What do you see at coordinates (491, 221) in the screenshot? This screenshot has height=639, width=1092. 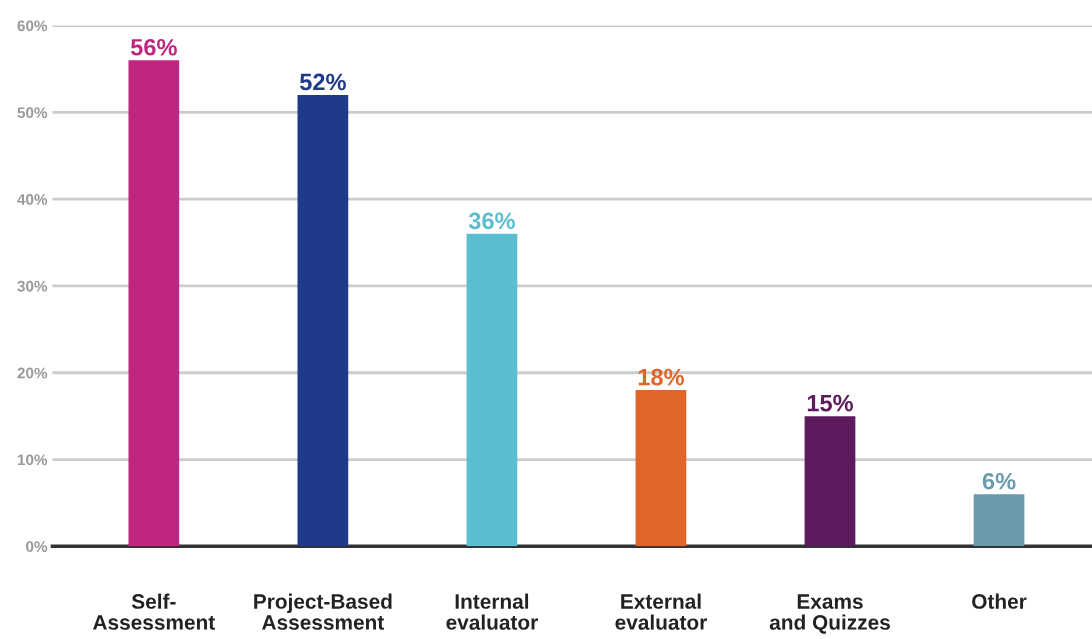 I see `data-label: 36%` at bounding box center [491, 221].